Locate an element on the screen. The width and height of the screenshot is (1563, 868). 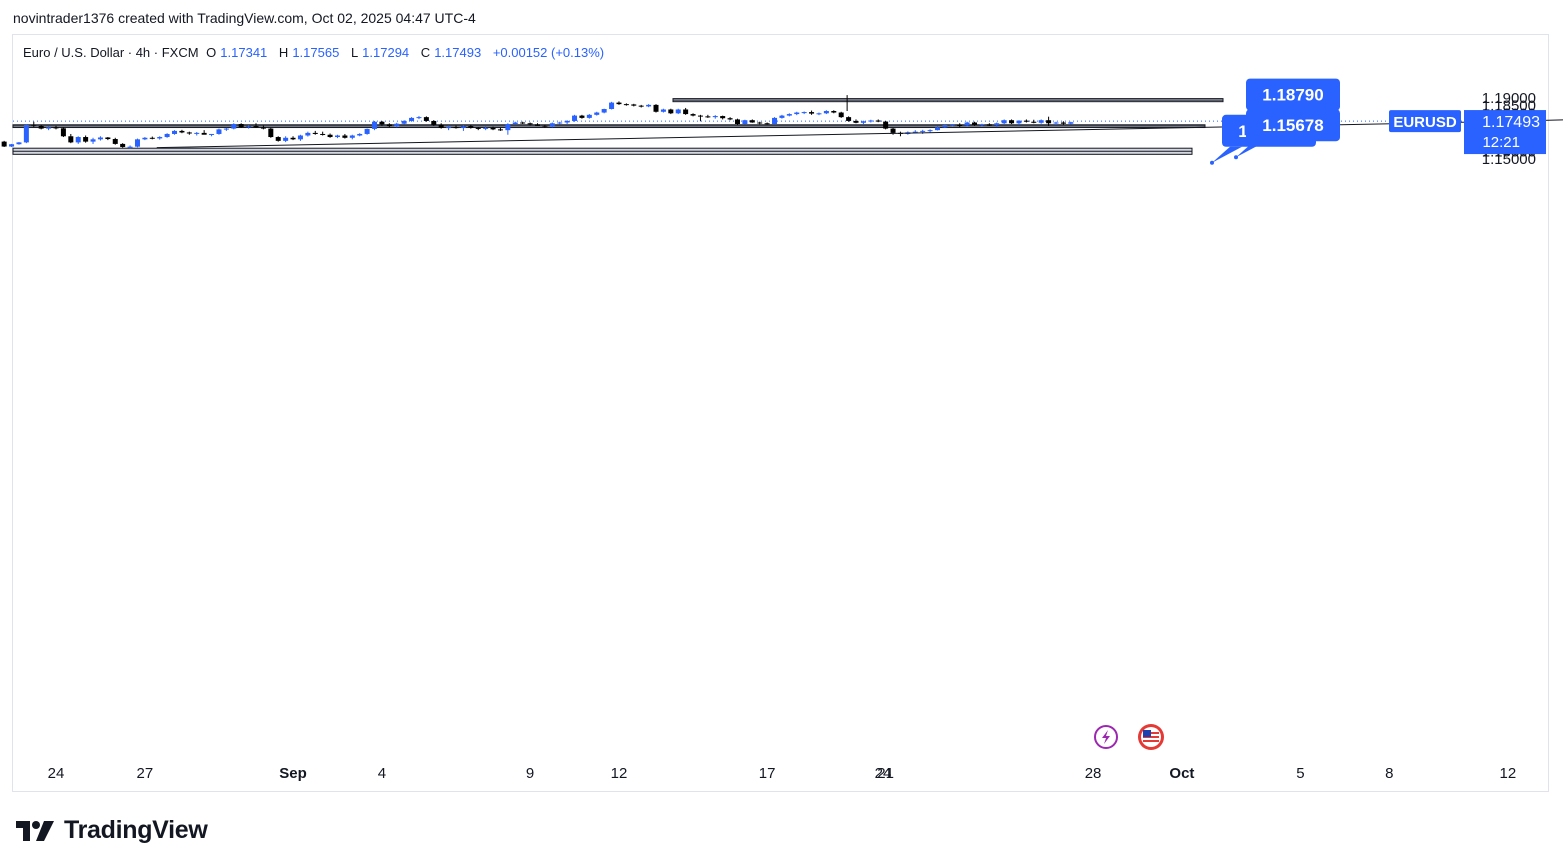
time-axis: 2427Sep491217212428Oct581215 is located at coordinates (805, 773).